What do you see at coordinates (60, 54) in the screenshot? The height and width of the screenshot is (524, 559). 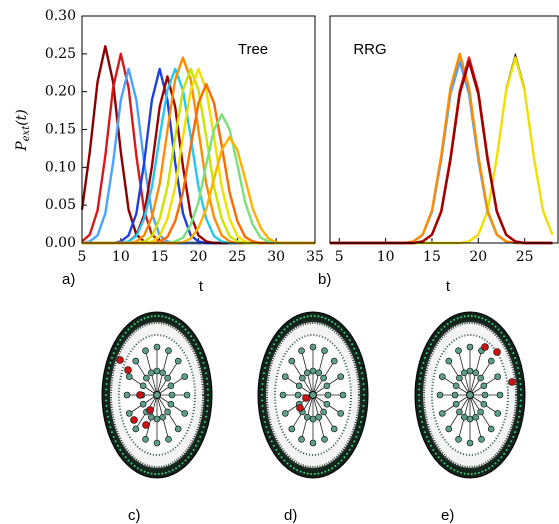 I see `y-tick-label: 0.25` at bounding box center [60, 54].